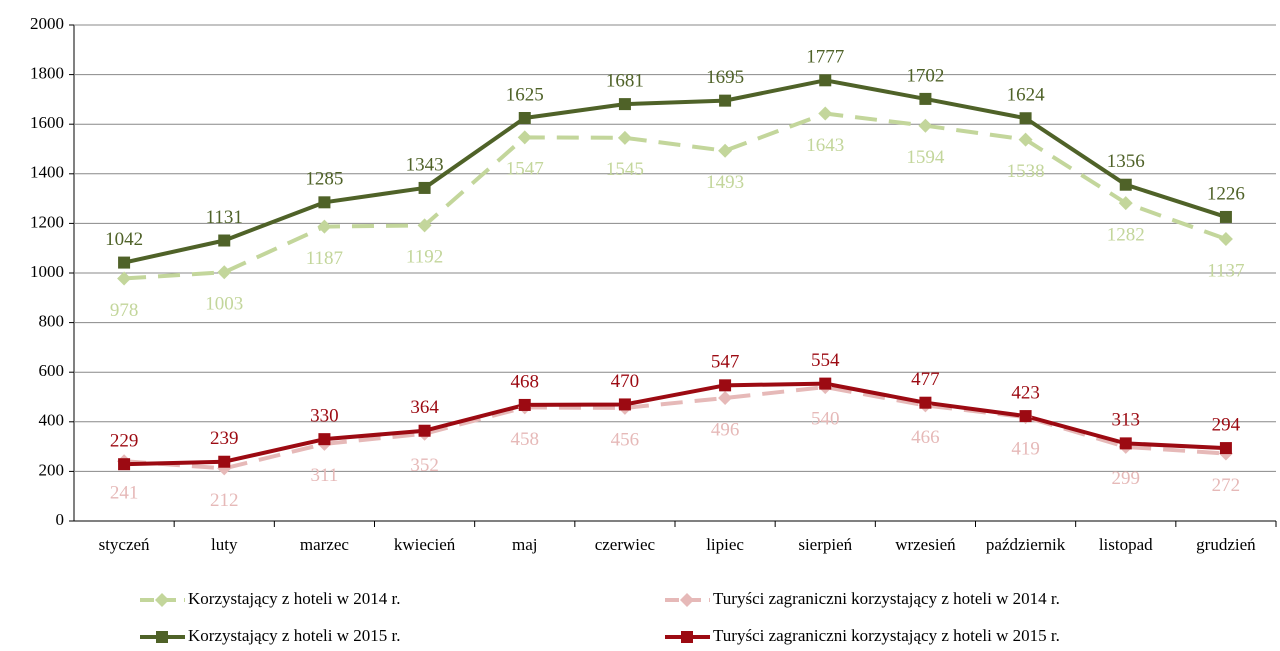 The width and height of the screenshot is (1280, 651). I want to click on x-tick-label: maj, so click(525, 544).